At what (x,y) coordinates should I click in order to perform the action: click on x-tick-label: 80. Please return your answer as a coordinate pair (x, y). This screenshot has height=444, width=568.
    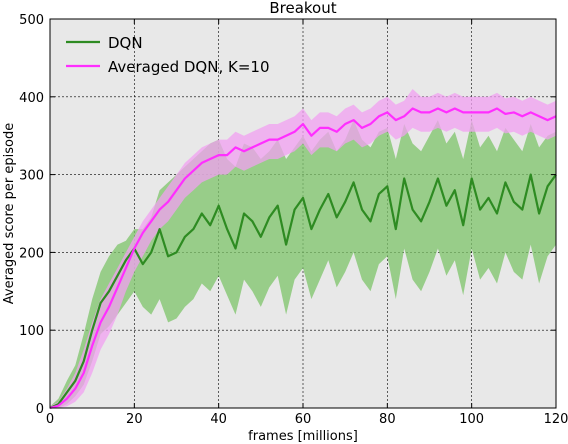
    Looking at the image, I should click on (387, 419).